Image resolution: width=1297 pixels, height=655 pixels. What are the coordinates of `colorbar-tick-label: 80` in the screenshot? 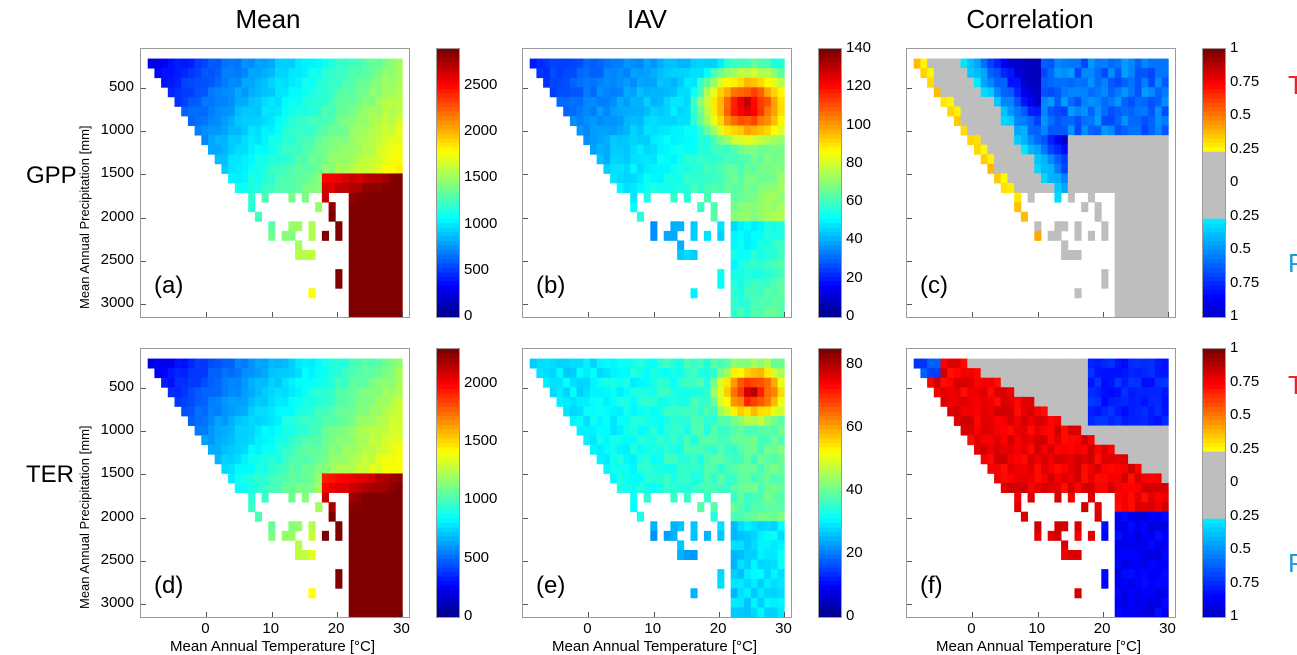 It's located at (854, 363).